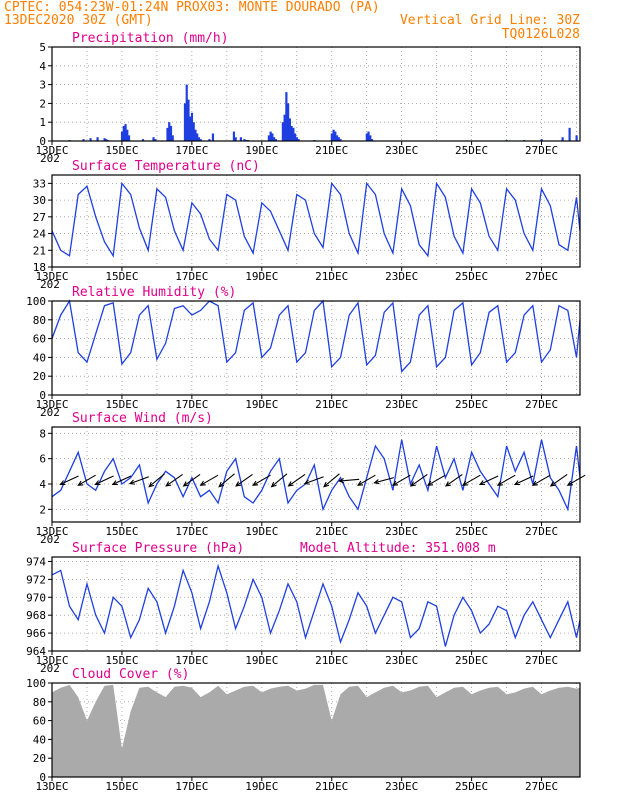 Image resolution: width=618 pixels, height=800 pixels. What do you see at coordinates (36, 561) in the screenshot?
I see `y-tick-label: 974` at bounding box center [36, 561].